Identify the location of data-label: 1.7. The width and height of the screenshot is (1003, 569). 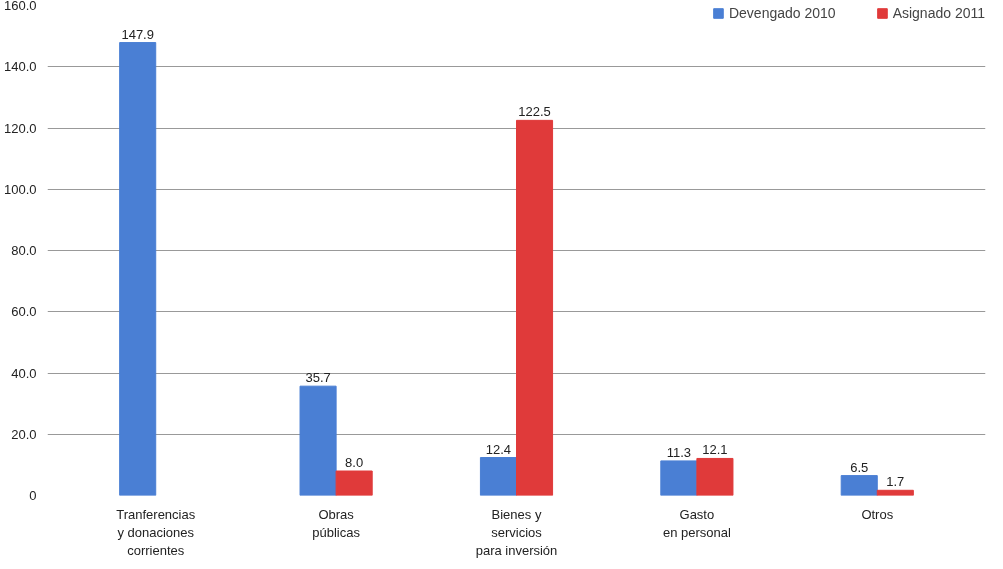
(895, 482).